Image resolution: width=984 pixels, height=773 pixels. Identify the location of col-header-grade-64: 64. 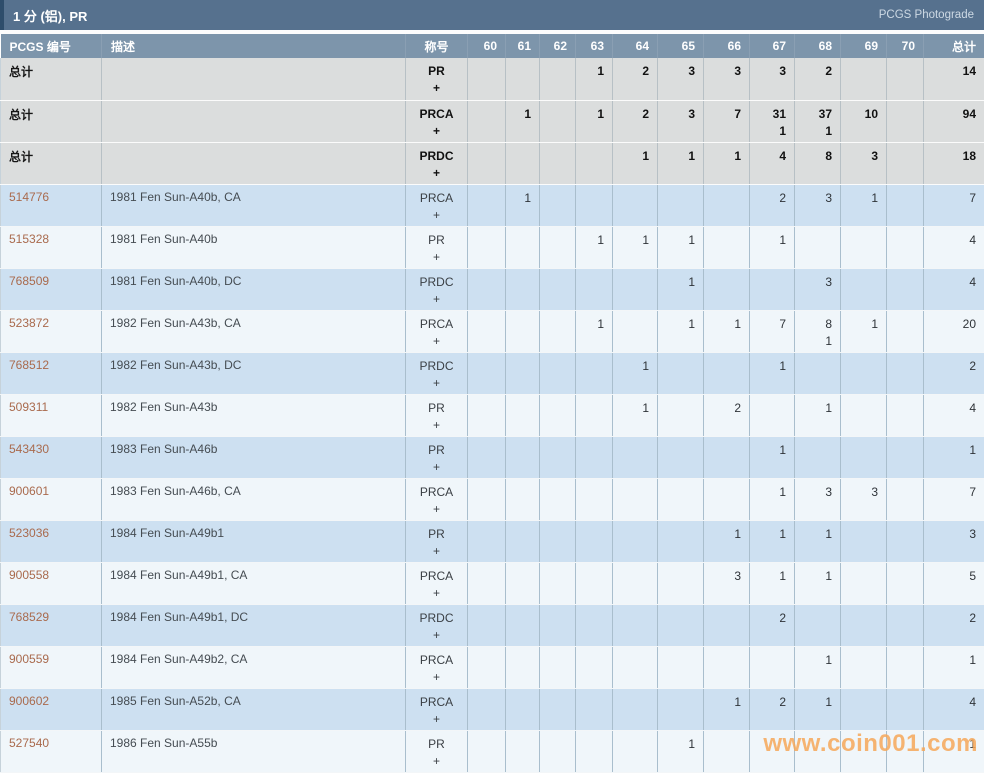
(635, 46).